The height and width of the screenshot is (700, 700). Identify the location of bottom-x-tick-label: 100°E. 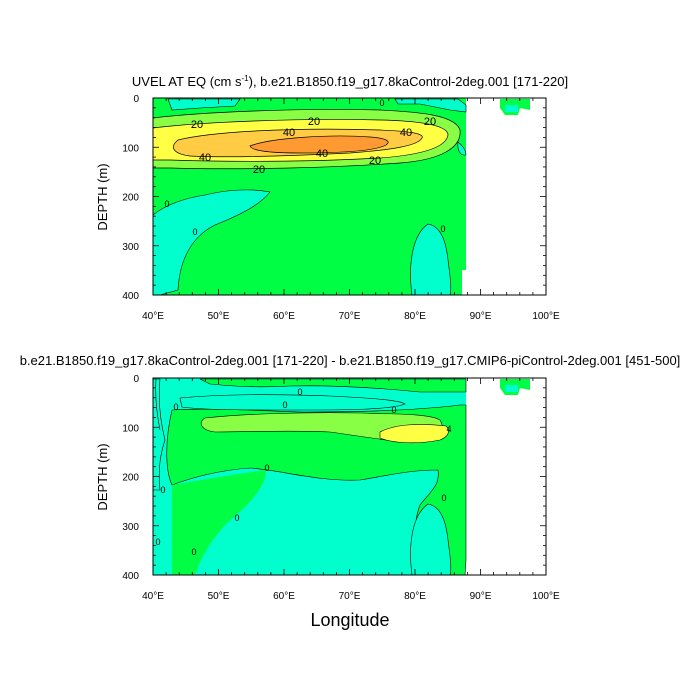
(546, 596).